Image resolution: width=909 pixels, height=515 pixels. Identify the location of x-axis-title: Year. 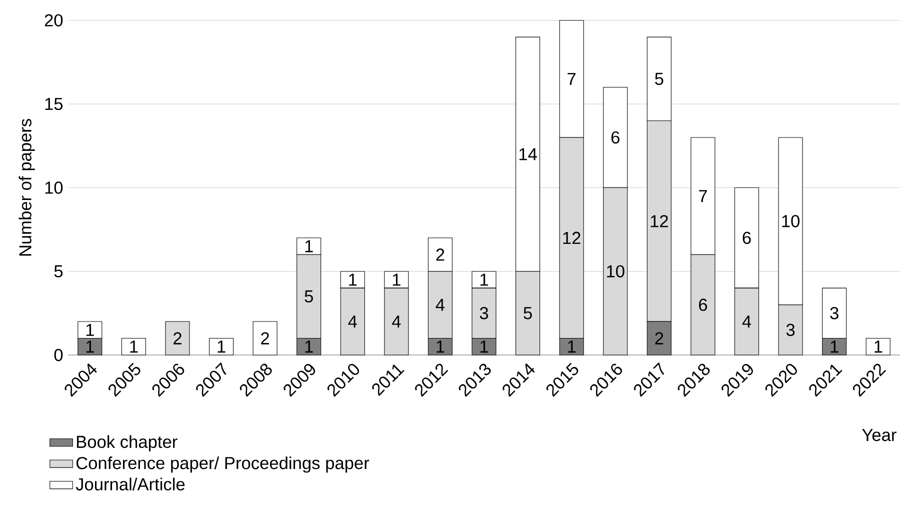
(879, 435).